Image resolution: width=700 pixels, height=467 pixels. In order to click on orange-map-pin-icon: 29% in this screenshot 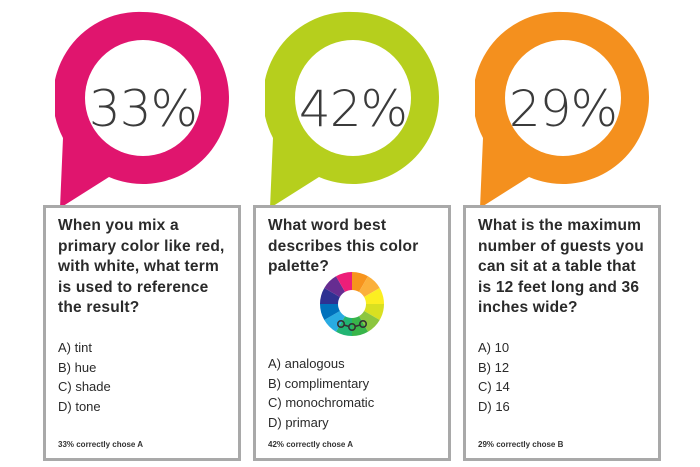, I will do `click(563, 108)`.